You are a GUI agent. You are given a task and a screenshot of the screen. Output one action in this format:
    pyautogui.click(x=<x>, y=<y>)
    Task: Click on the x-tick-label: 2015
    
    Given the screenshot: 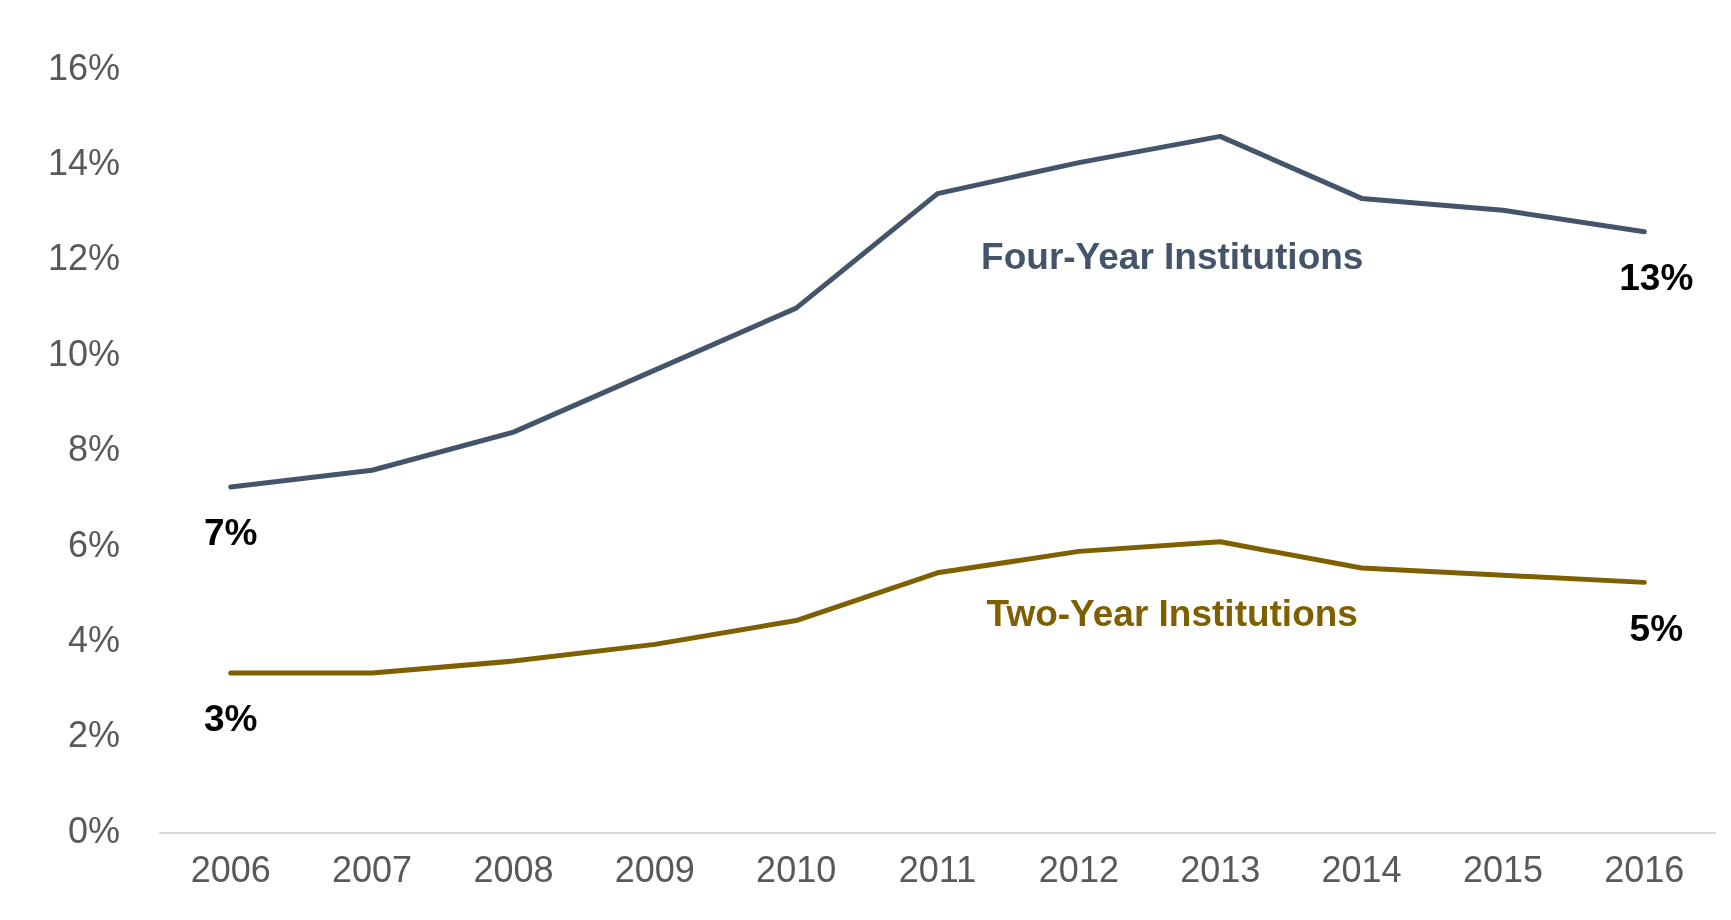 What is the action you would take?
    pyautogui.click(x=1503, y=870)
    